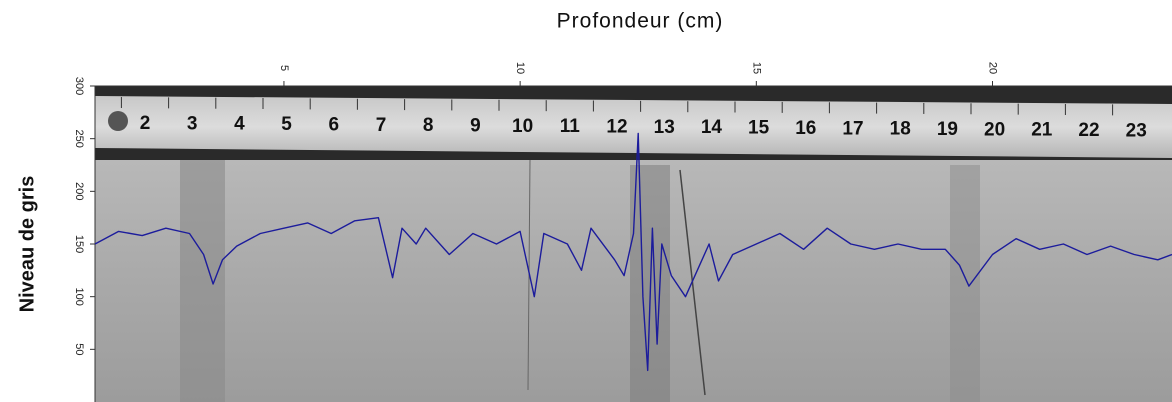 Image resolution: width=1172 pixels, height=402 pixels. I want to click on ruler-label: 2, so click(145, 123).